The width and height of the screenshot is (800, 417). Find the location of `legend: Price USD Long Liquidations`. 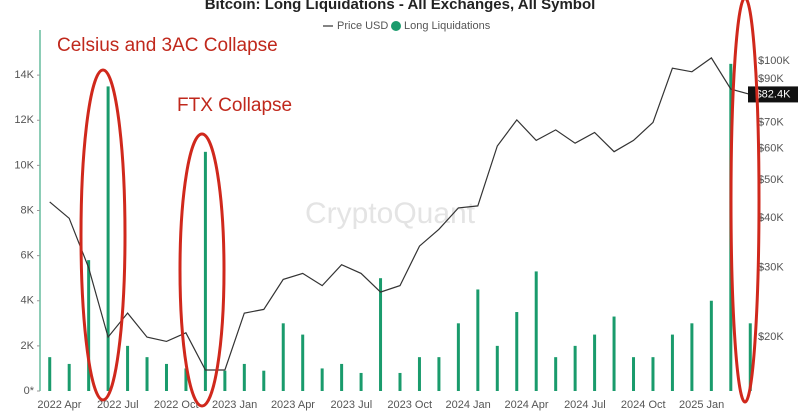

legend: Price USD Long Liquidations is located at coordinates (407, 26).